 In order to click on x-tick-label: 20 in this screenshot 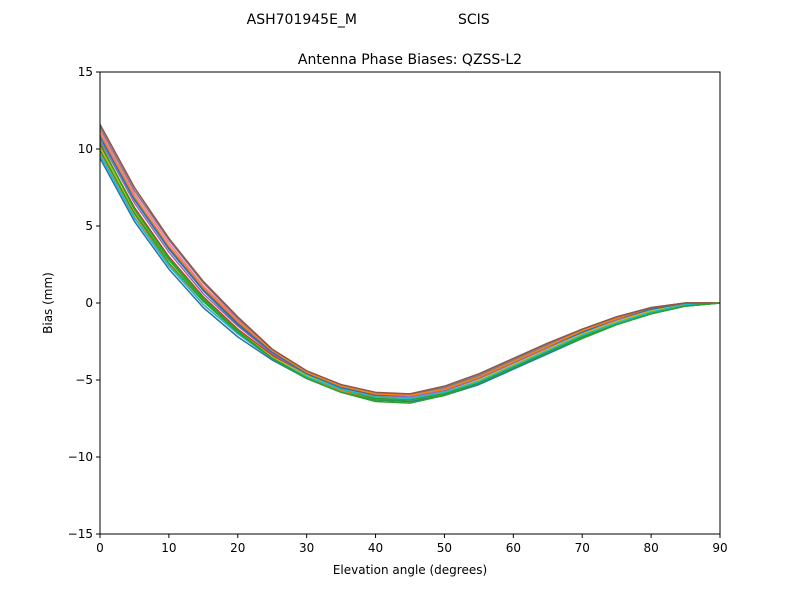, I will do `click(237, 548)`.